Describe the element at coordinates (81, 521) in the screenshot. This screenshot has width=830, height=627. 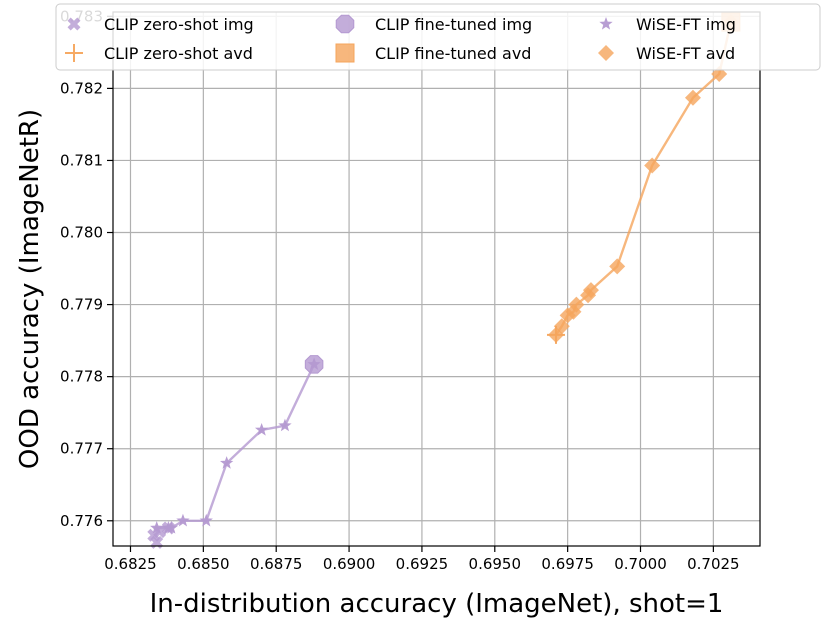
I see `y-tick-label: 0.776` at that location.